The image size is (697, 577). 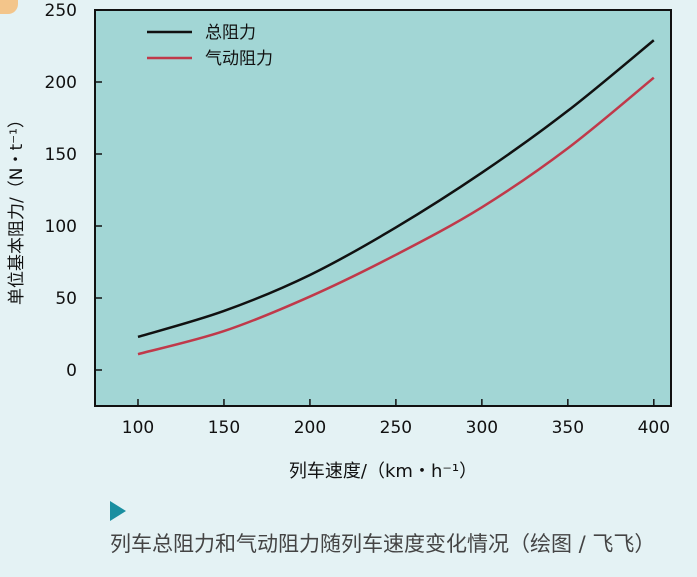 I want to click on y-tick-label: 50, so click(x=66, y=299).